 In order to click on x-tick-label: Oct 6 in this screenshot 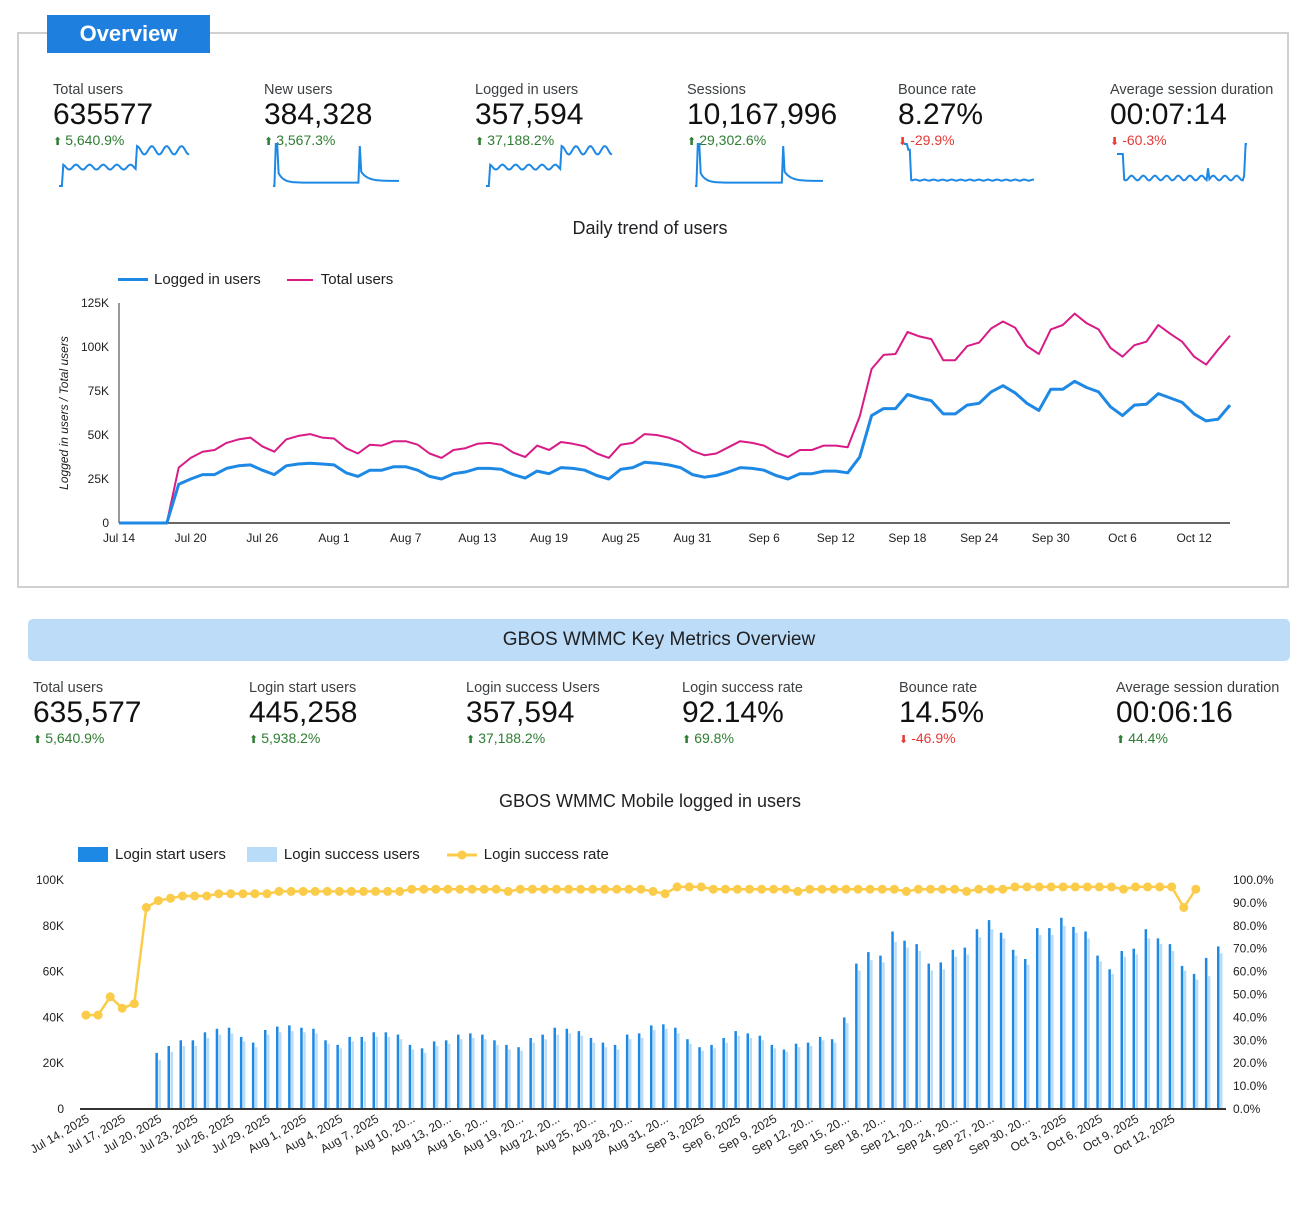, I will do `click(1122, 538)`.